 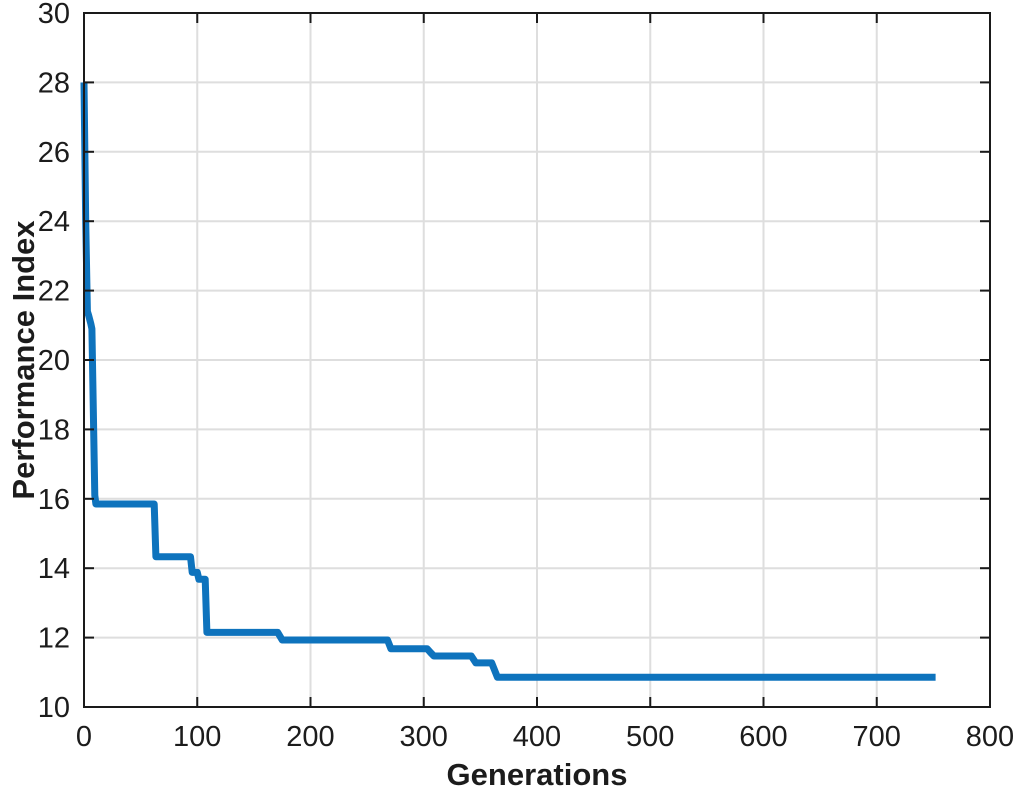 I want to click on y-tick-label: 12, so click(x=54, y=639).